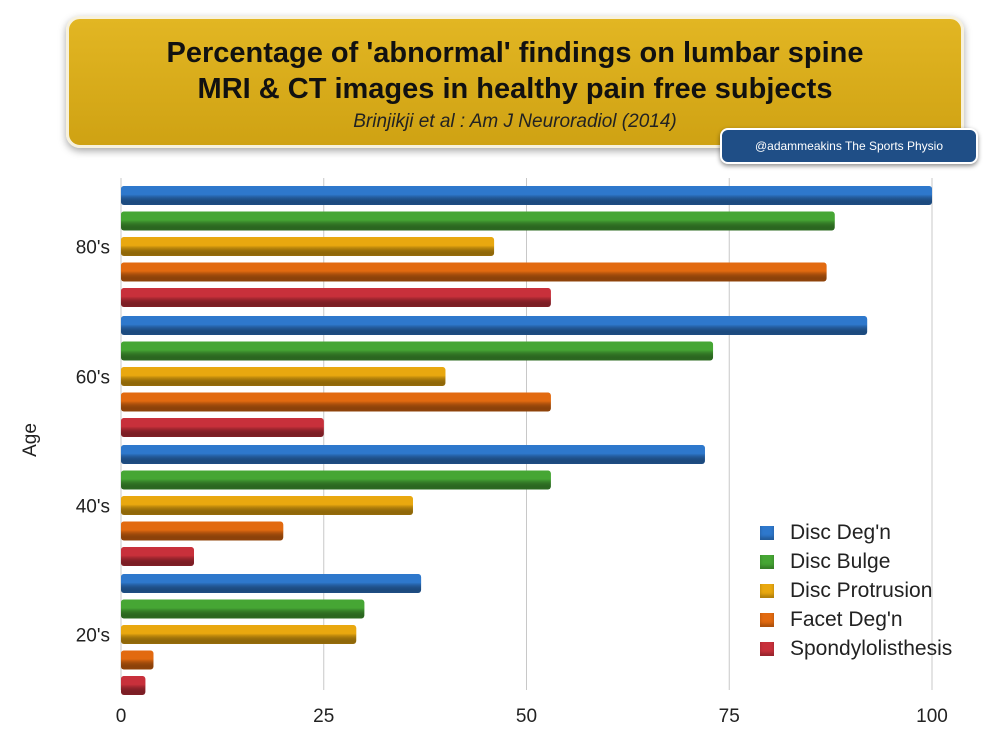 This screenshot has height=750, width=1000. I want to click on x-axis-ticks: 0 25 50 75 100, so click(532, 716).